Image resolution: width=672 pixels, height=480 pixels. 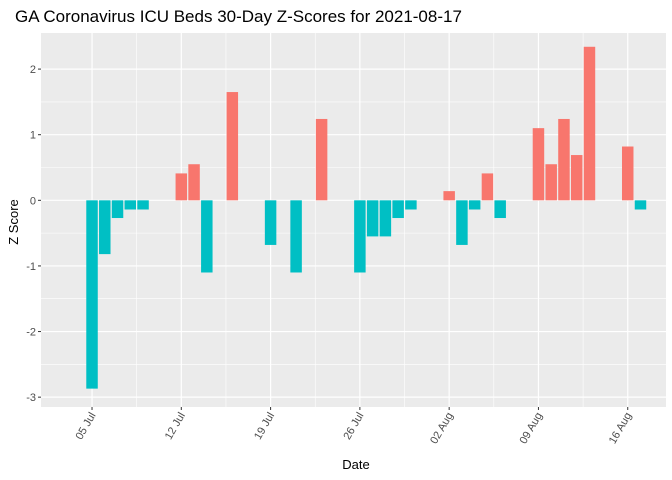 What do you see at coordinates (13, 222) in the screenshot?
I see `y-axis-title: Z Score` at bounding box center [13, 222].